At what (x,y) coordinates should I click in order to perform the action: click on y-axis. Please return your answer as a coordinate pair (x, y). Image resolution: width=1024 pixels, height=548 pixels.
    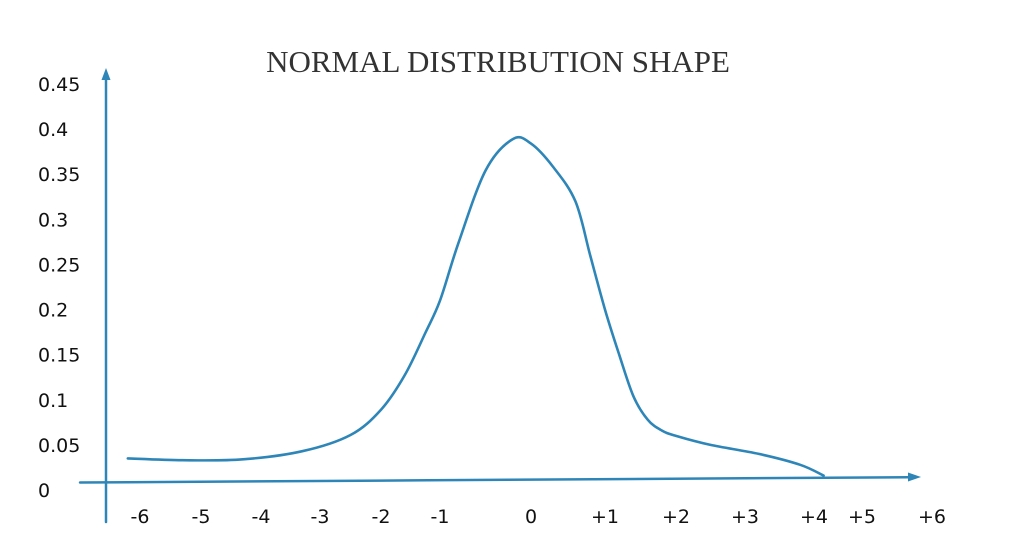
    Looking at the image, I should click on (106, 296).